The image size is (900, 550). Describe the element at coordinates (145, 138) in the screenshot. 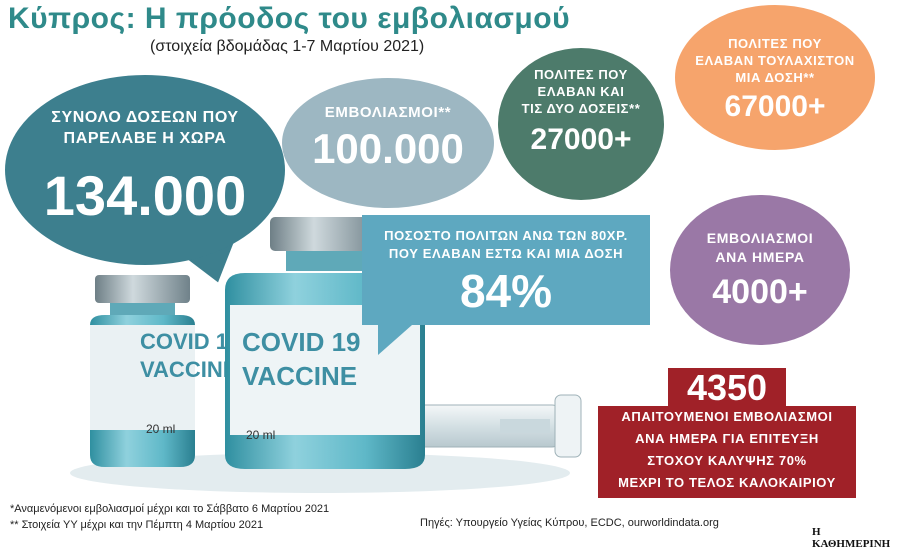

I see `total-doses-label-2: ΠΑΡΕΛΑΒΕ Η ΧΩΡΑ` at that location.